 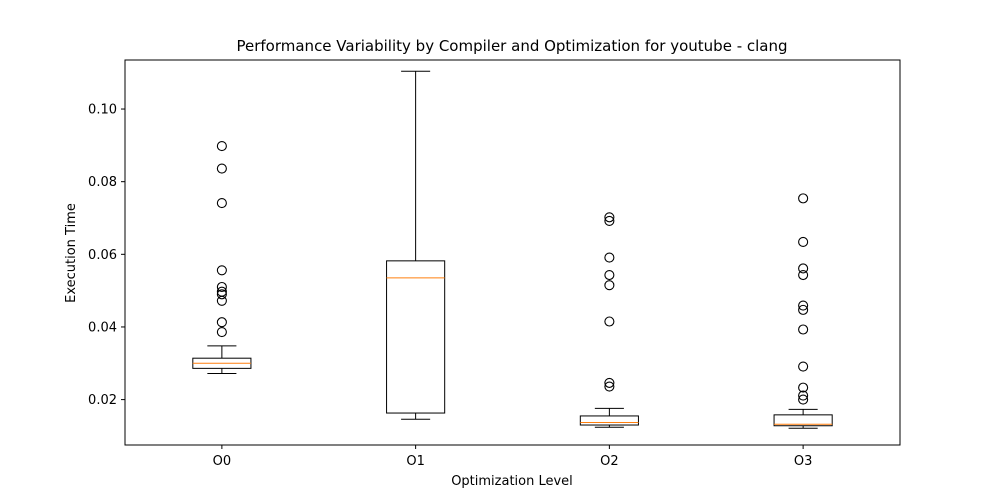 I want to click on x-tick-label: O3, so click(x=803, y=461).